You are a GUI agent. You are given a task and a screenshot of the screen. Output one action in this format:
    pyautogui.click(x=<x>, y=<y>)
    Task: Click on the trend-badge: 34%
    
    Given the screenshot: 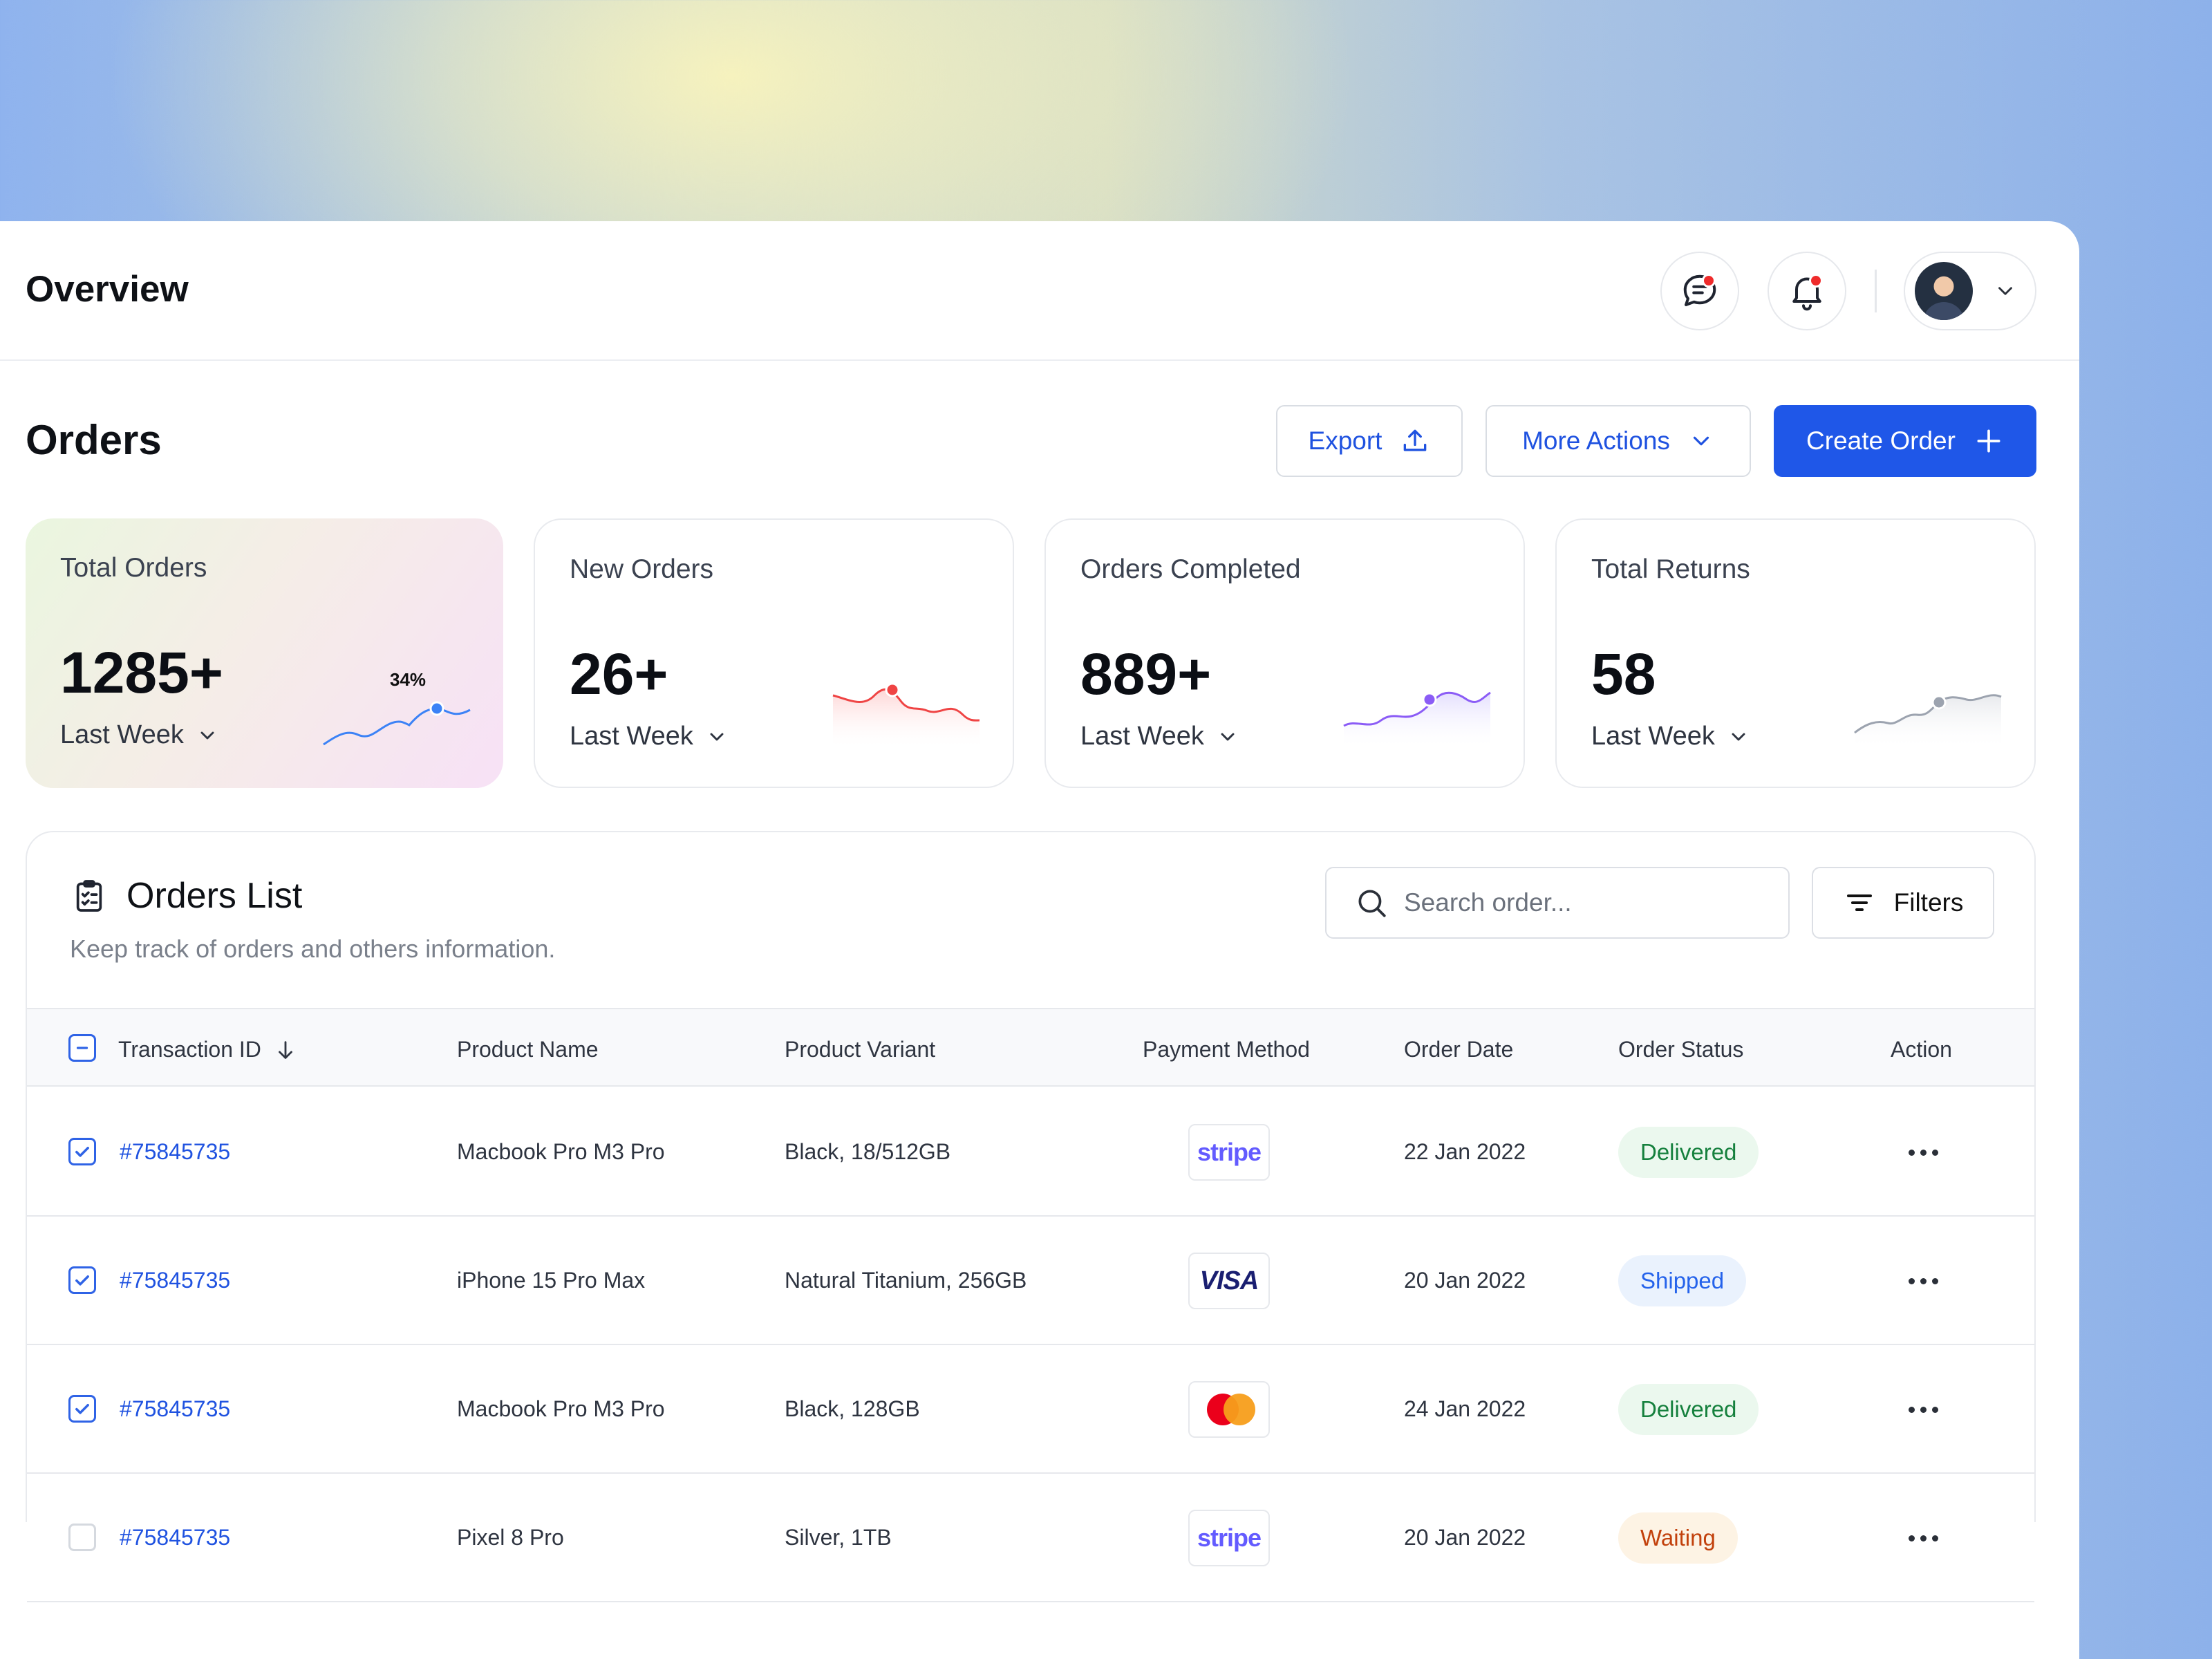 What is the action you would take?
    pyautogui.click(x=408, y=679)
    